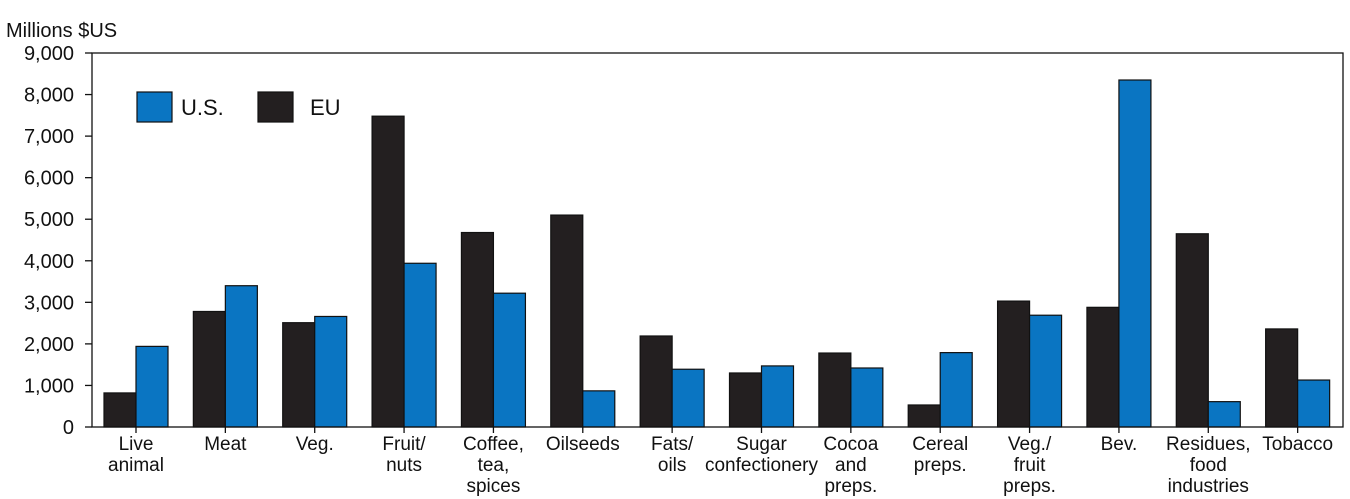  Describe the element at coordinates (762, 455) in the screenshot. I see `x-tick-label: Sugar confectionery` at that location.